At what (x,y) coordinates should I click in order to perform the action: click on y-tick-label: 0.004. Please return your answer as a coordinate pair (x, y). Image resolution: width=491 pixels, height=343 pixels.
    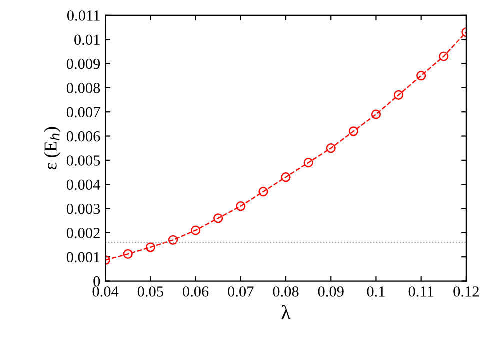
    Looking at the image, I should click on (83, 185).